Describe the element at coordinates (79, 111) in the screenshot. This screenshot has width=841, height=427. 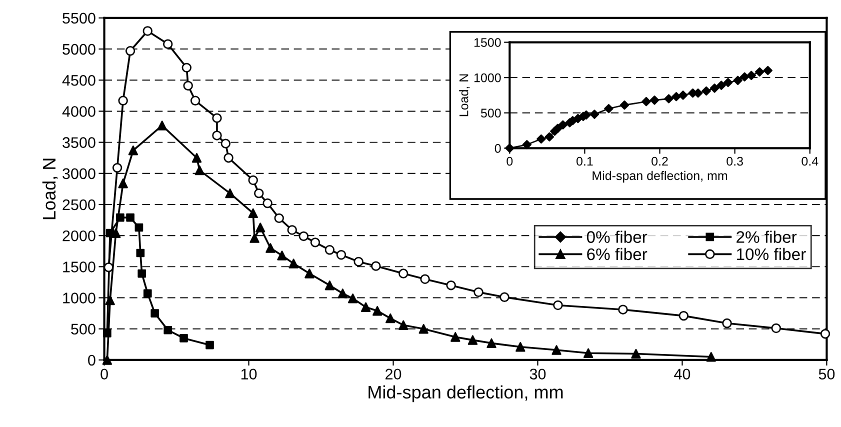
I see `y-tick-label: 4000` at that location.